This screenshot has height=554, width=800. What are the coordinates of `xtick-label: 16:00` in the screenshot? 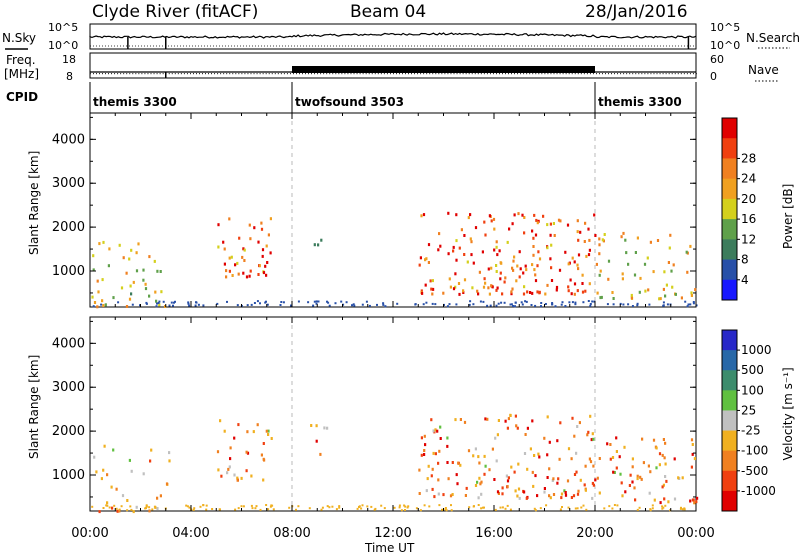 It's located at (493, 533).